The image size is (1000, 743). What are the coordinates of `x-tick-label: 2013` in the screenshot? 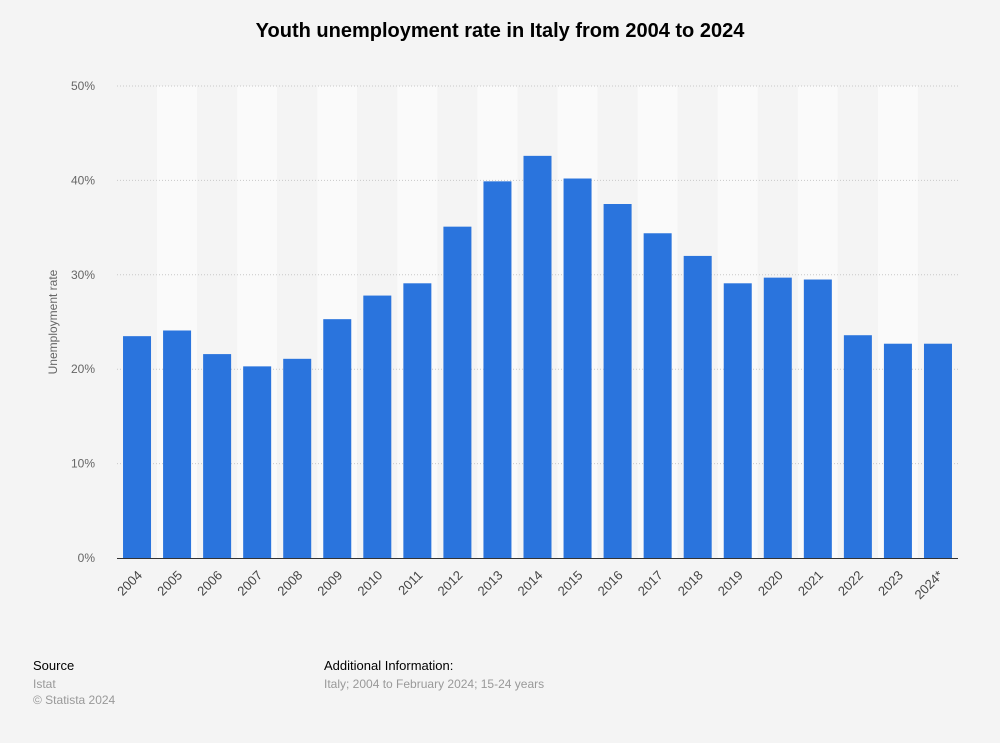 It's located at (490, 583).